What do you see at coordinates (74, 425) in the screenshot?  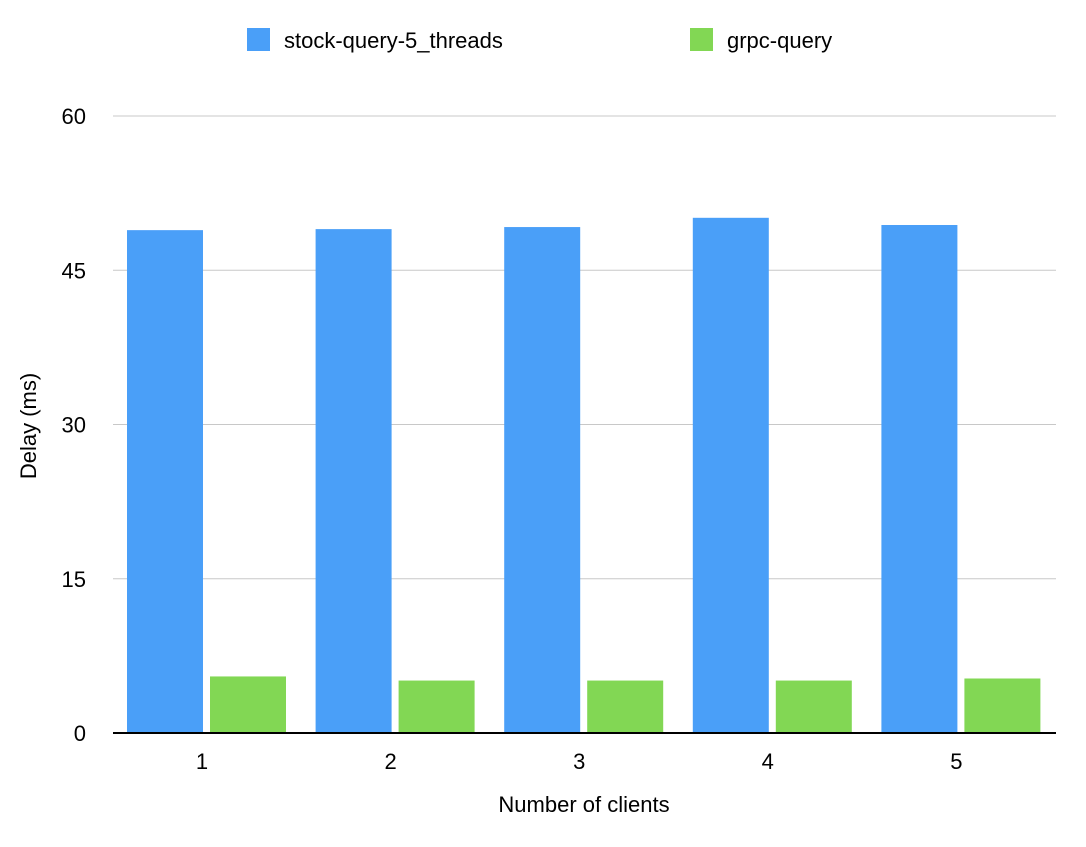 I see `y-tick-label: 30` at bounding box center [74, 425].